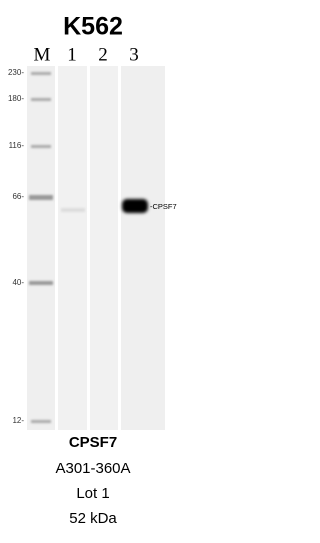 The width and height of the screenshot is (320, 543). I want to click on lane-label: 2, so click(103, 54).